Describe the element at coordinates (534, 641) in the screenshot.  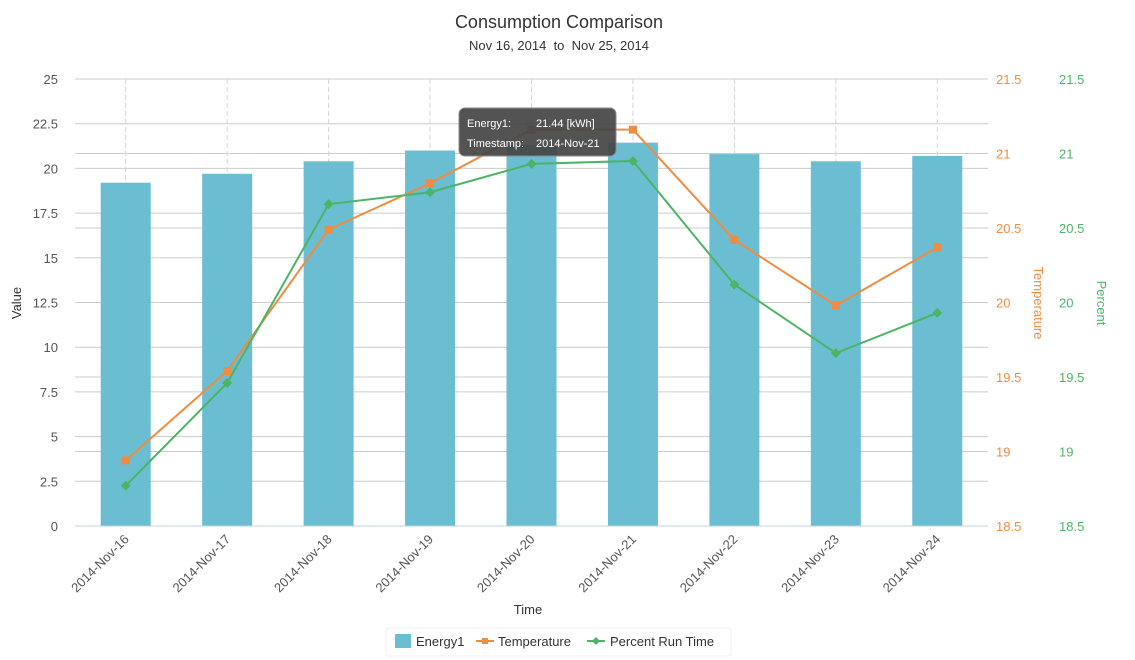
I see `legend-label-temperature: Temperature` at that location.